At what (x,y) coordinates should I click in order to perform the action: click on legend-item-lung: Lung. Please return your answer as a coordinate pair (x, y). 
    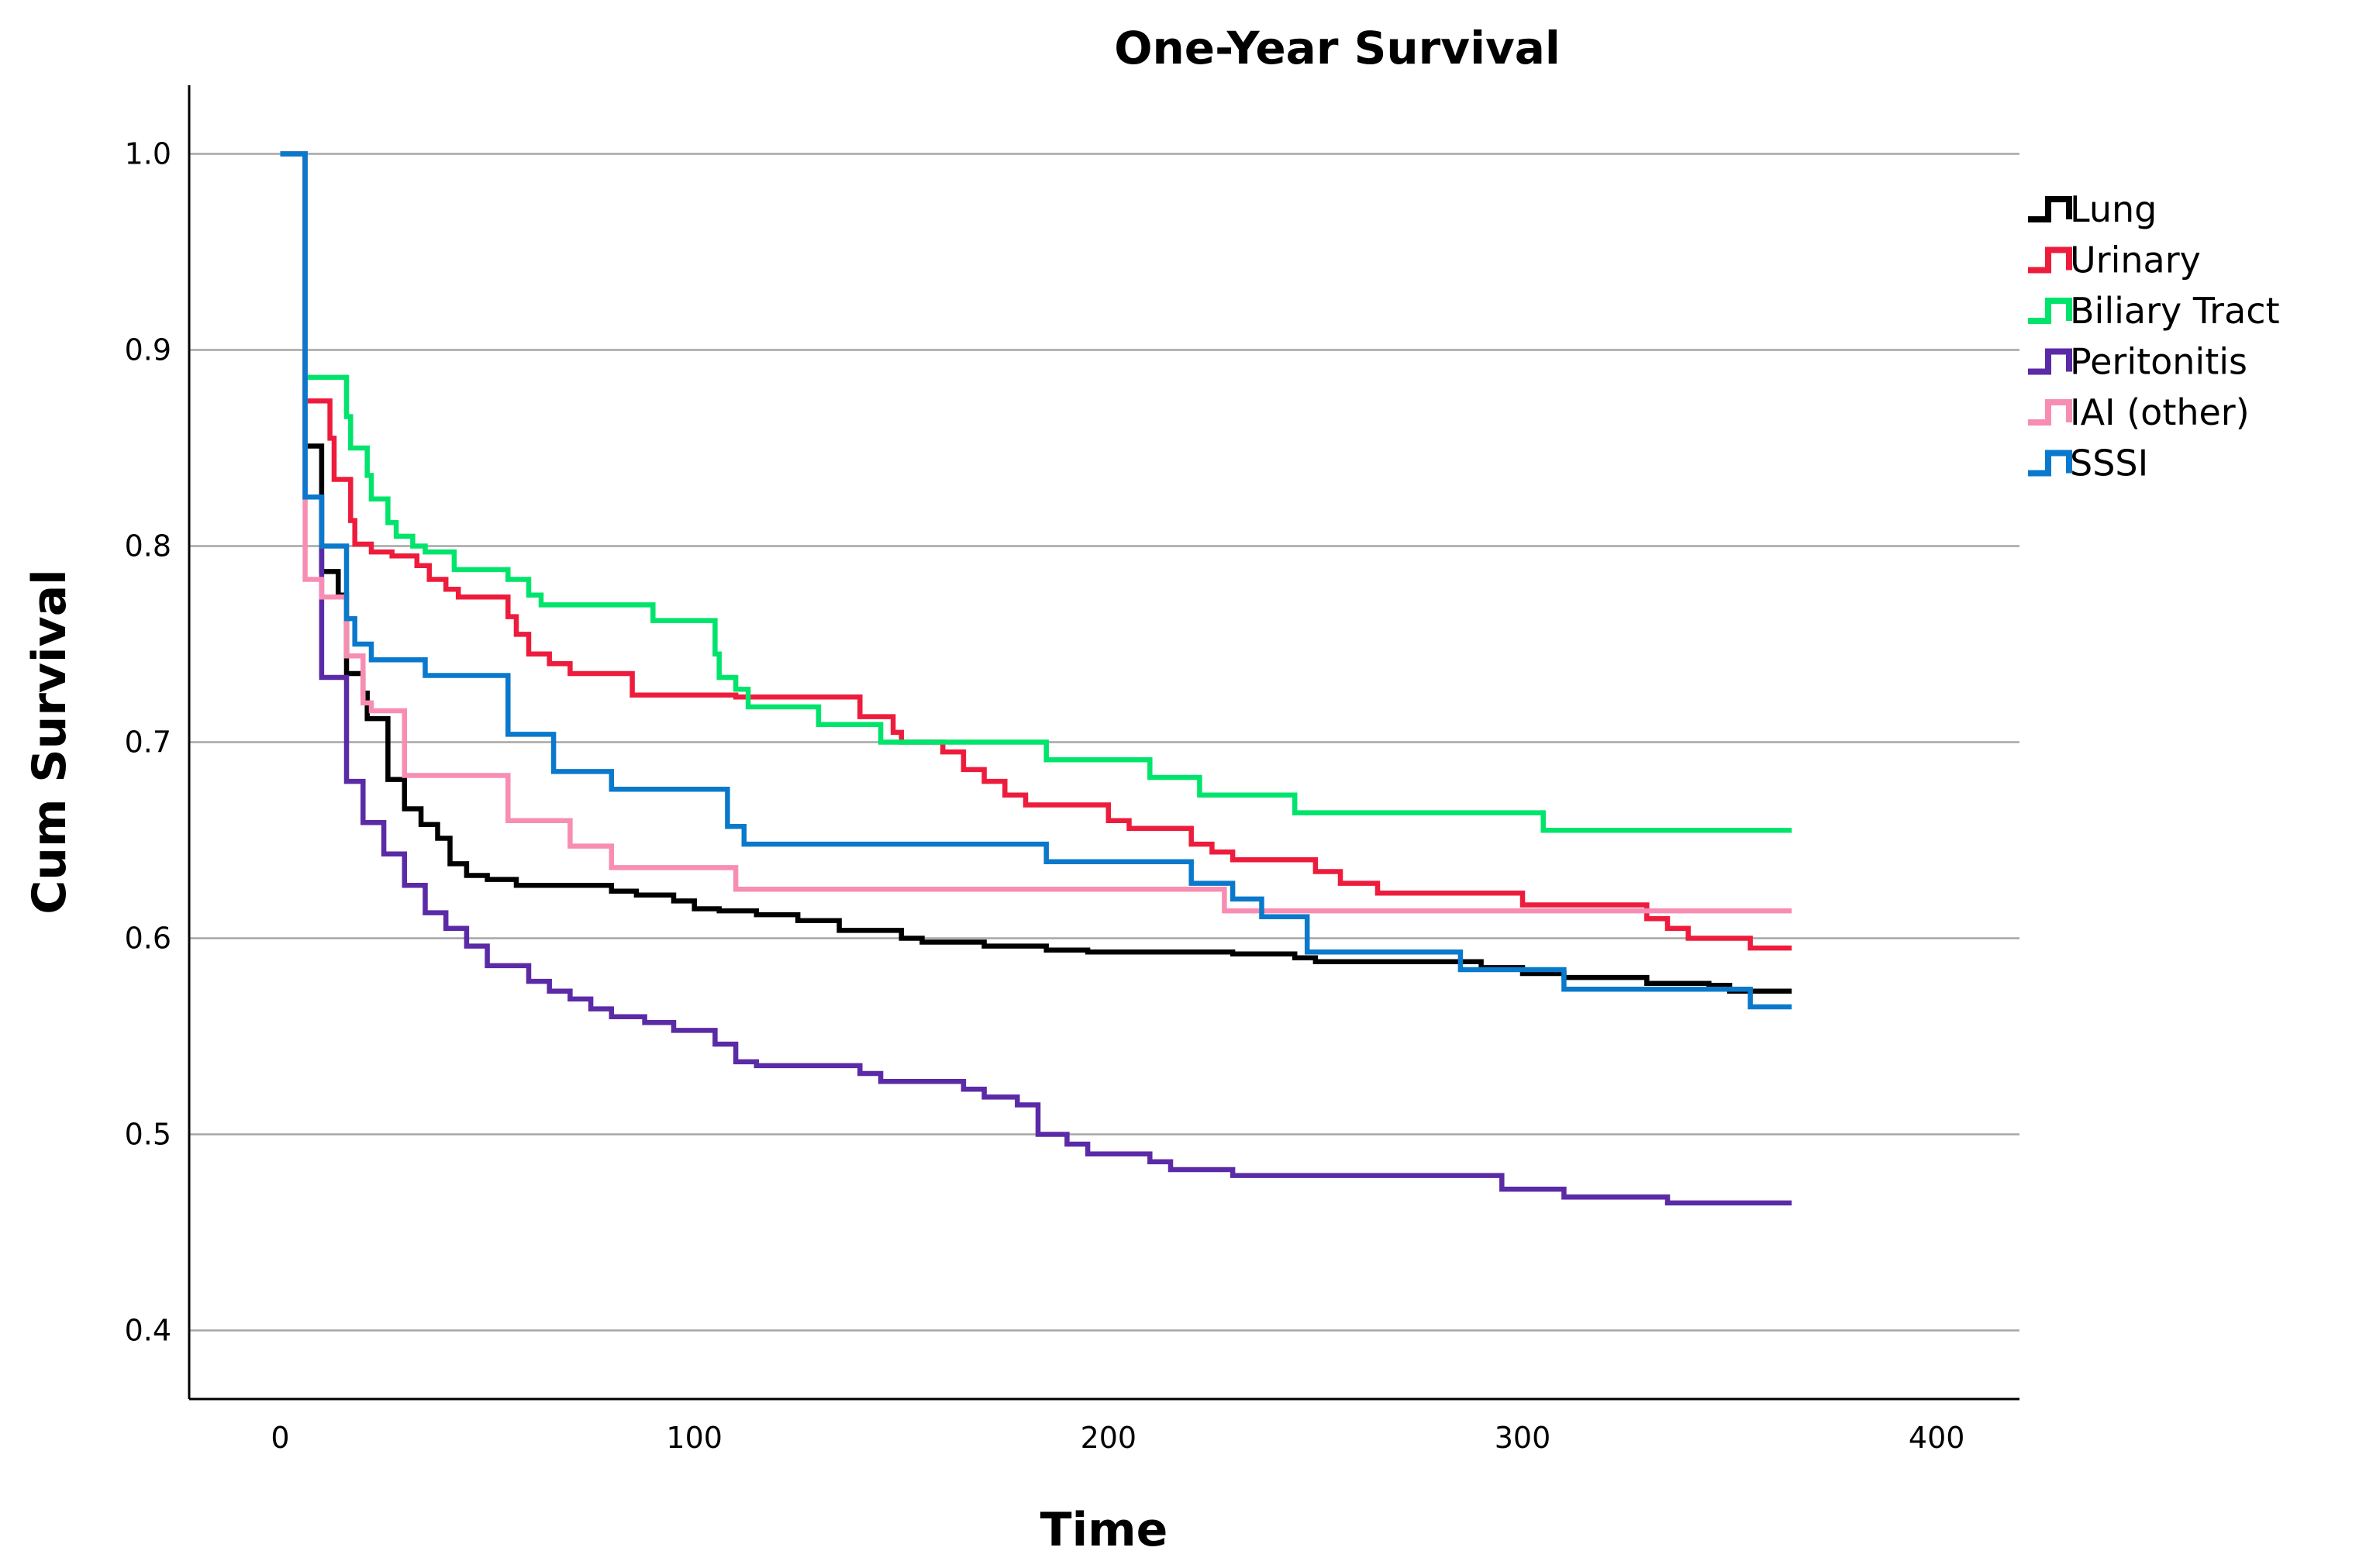
    Looking at the image, I should click on (2092, 209).